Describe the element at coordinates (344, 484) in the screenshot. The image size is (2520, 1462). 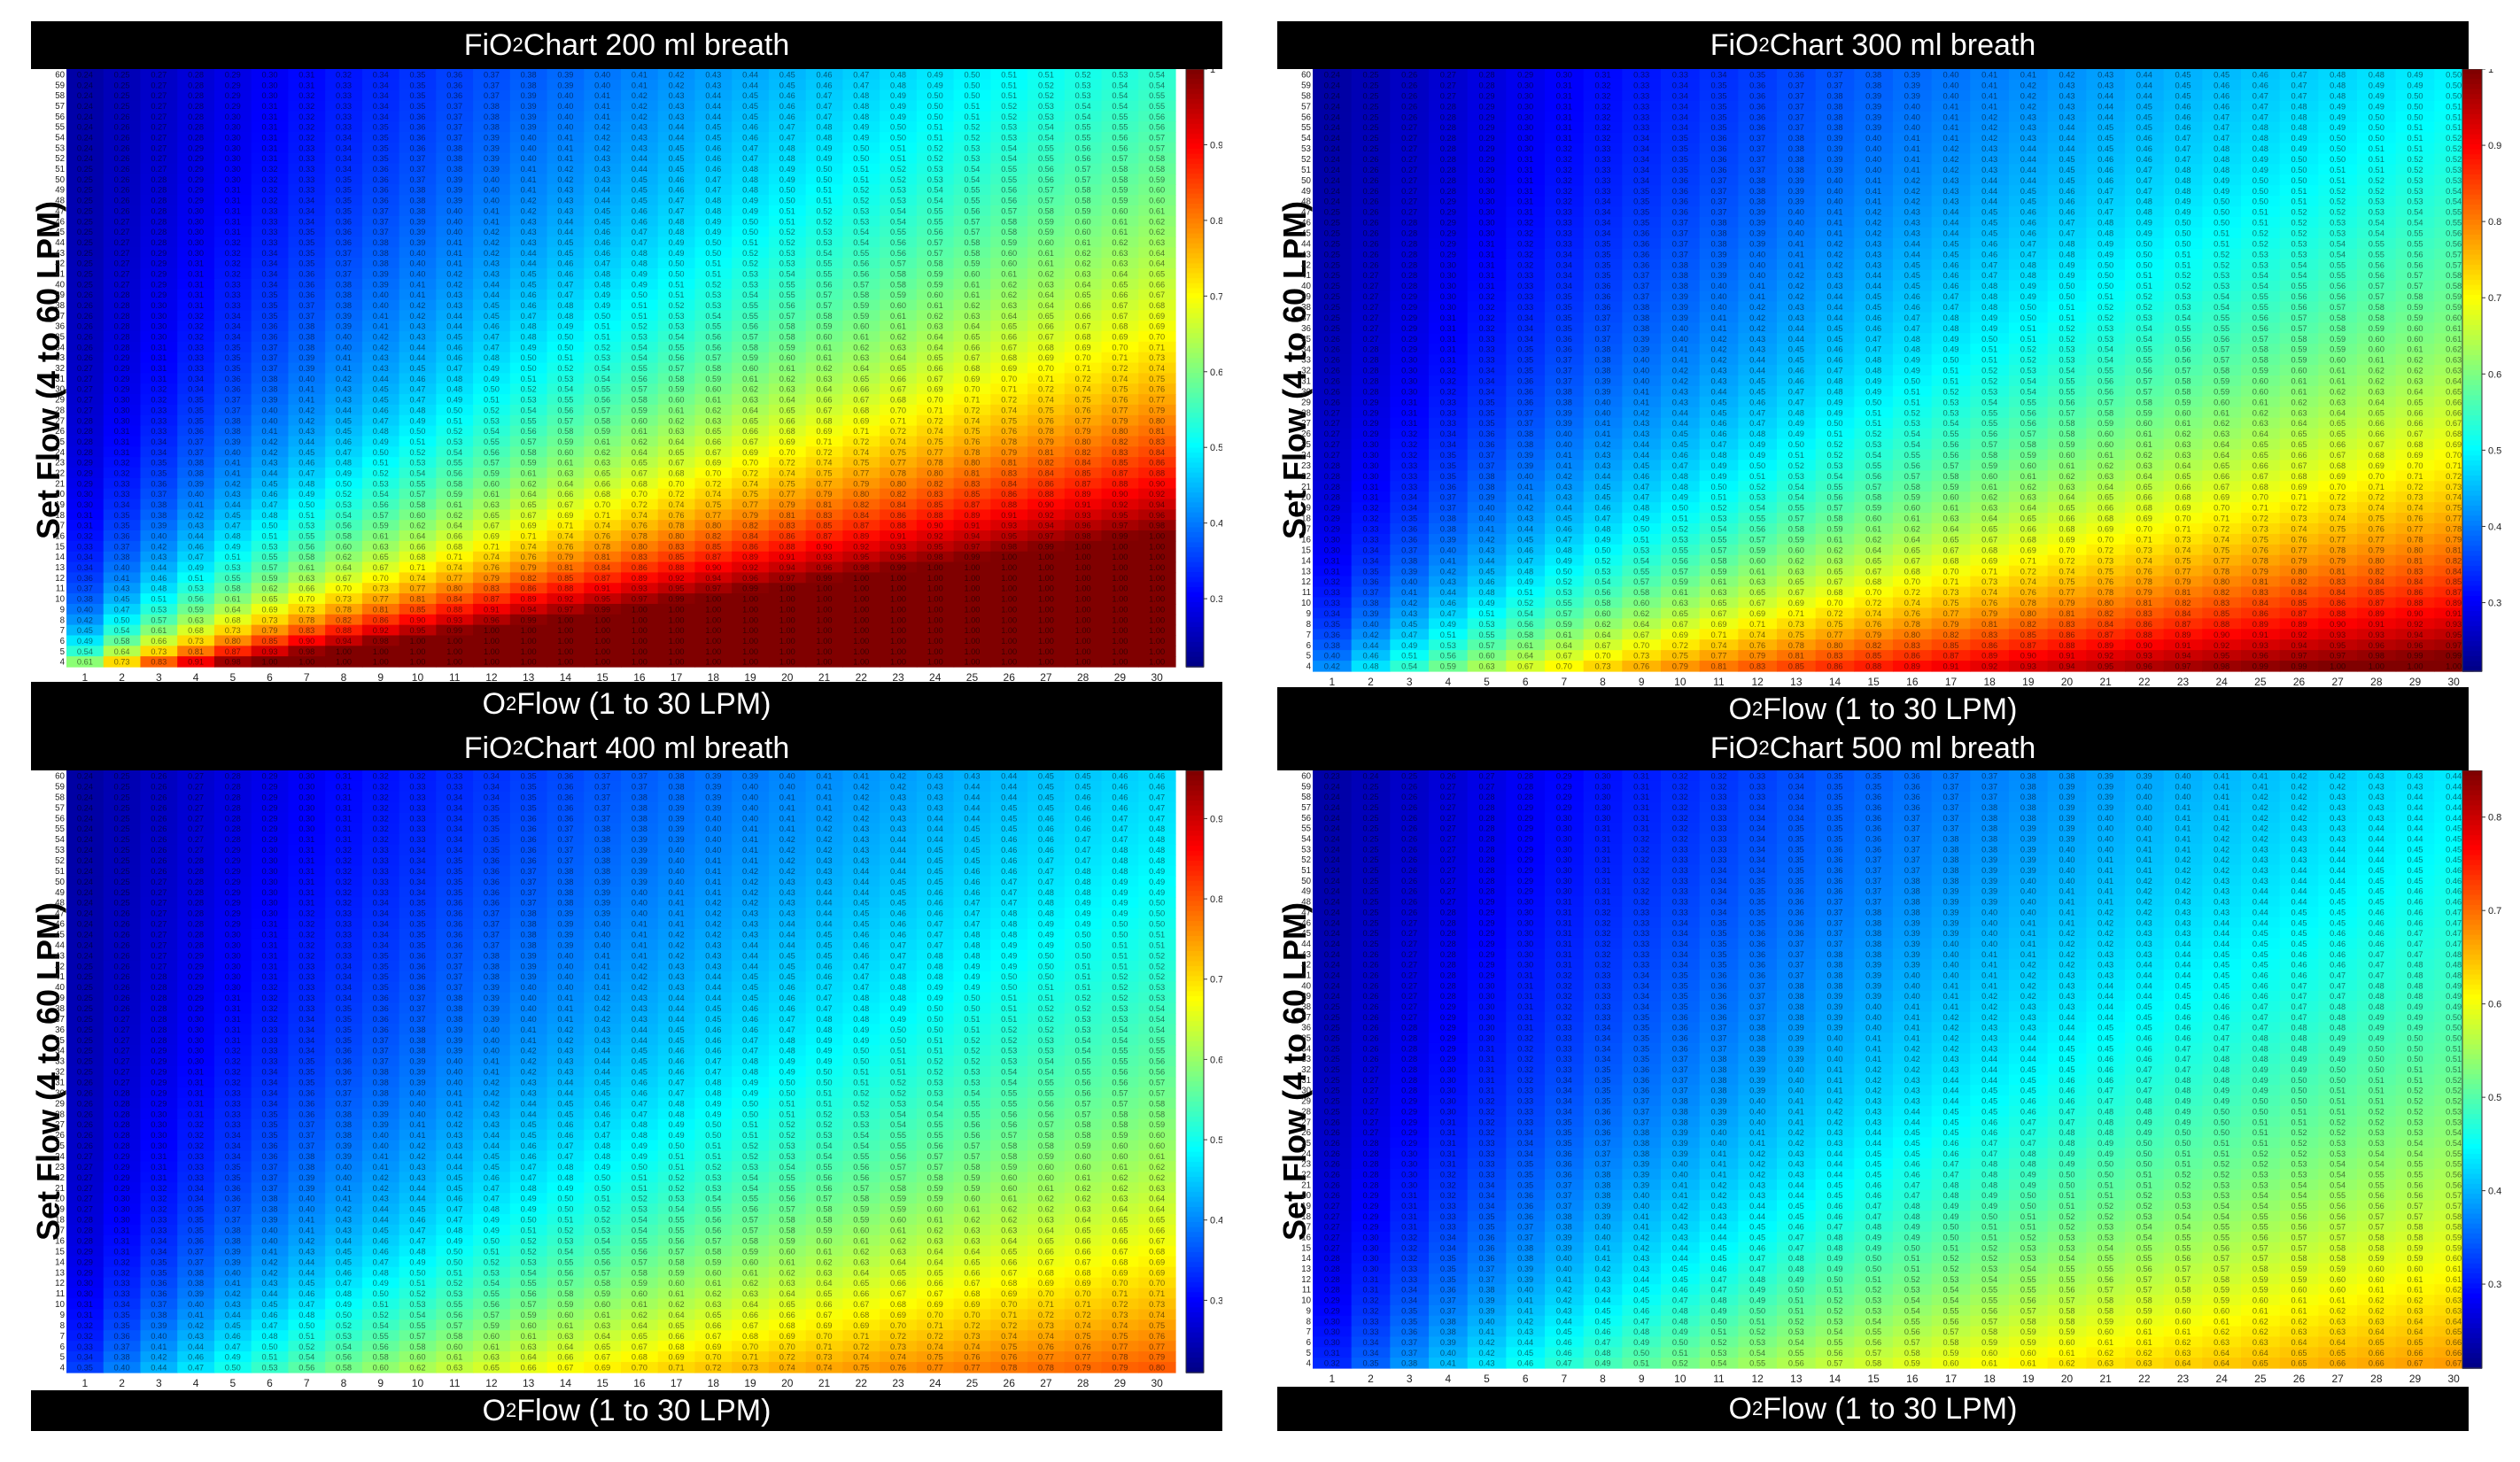
I see `heatmap-cell-label: 0.50` at that location.